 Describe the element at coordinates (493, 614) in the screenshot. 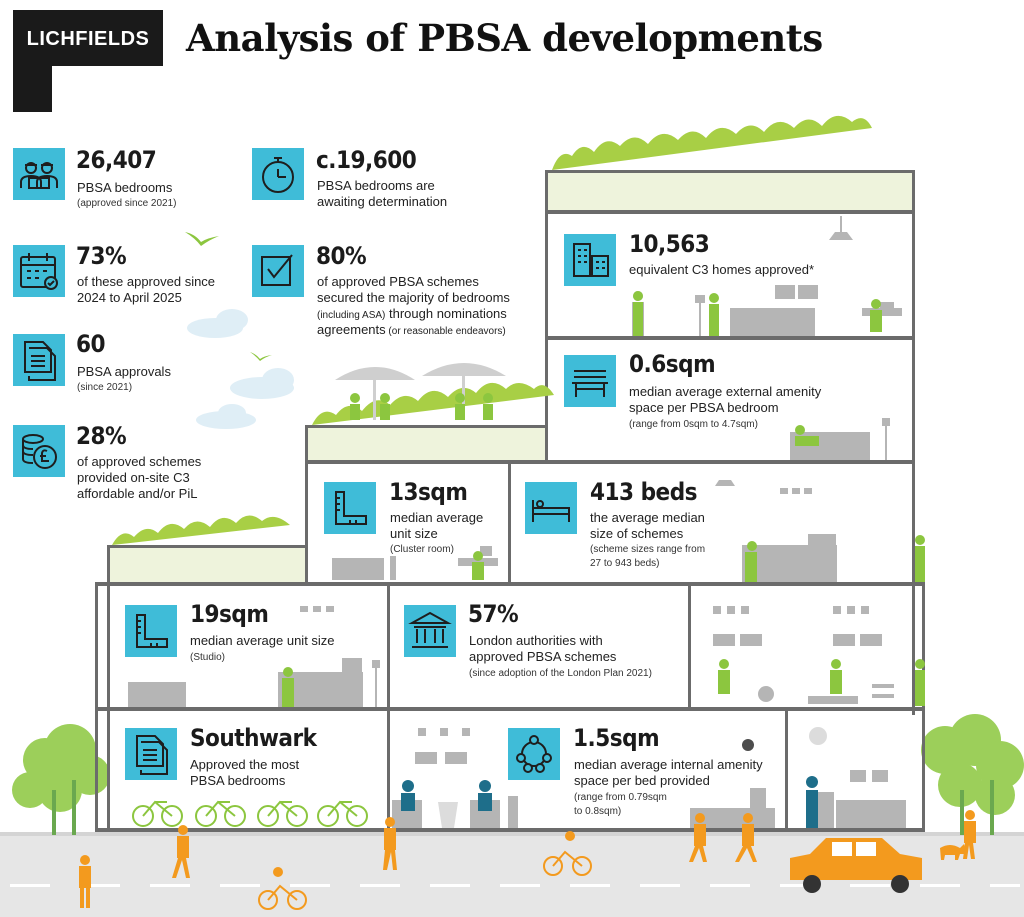

I see `london-value: 57%` at that location.